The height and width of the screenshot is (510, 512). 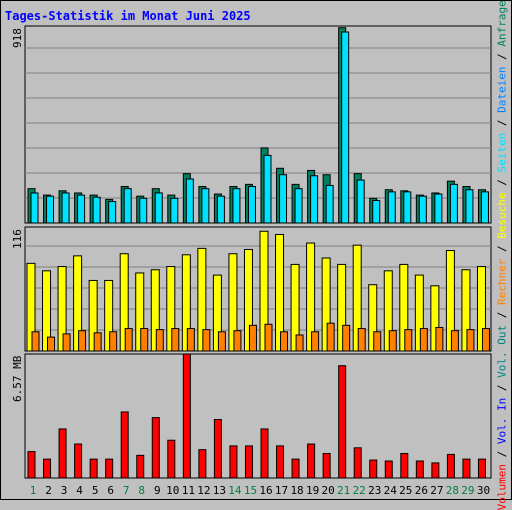 I want to click on x-tick-label: 2, so click(x=48, y=490).